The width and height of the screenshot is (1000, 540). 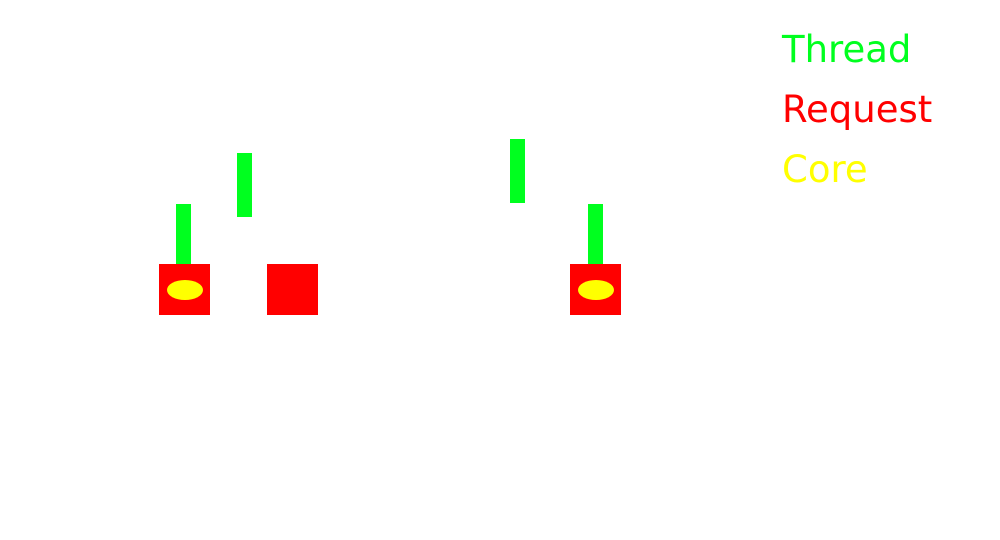 I want to click on thread-bar-left-high, so click(x=244, y=185).